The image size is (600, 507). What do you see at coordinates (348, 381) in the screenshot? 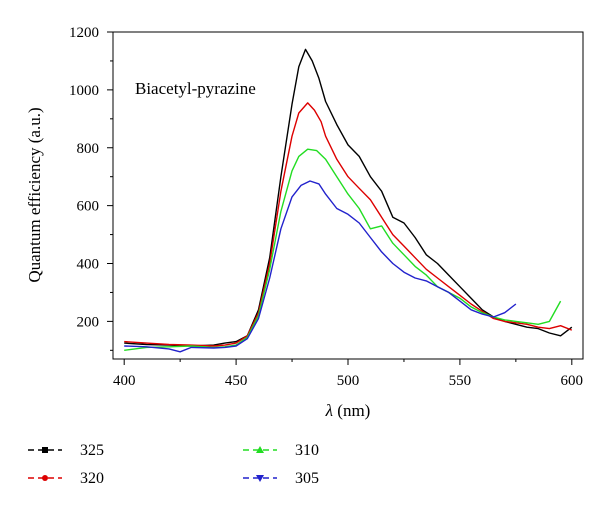
I see `x-tick-label: 500` at bounding box center [348, 381].